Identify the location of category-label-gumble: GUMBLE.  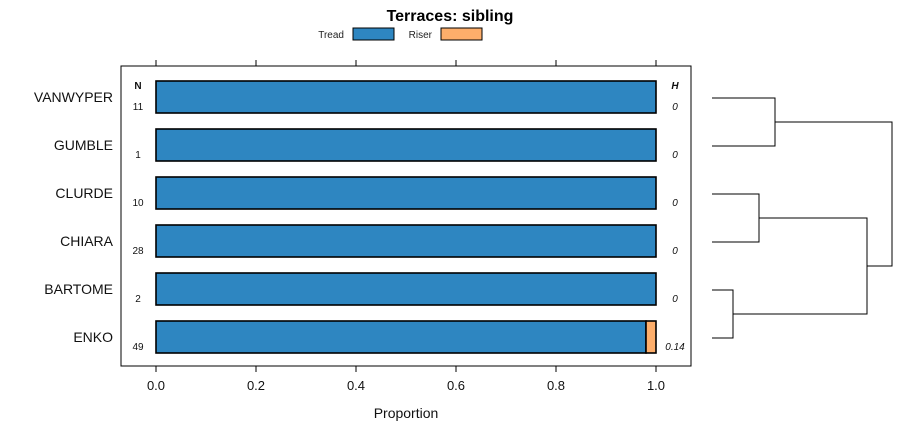
(83, 145).